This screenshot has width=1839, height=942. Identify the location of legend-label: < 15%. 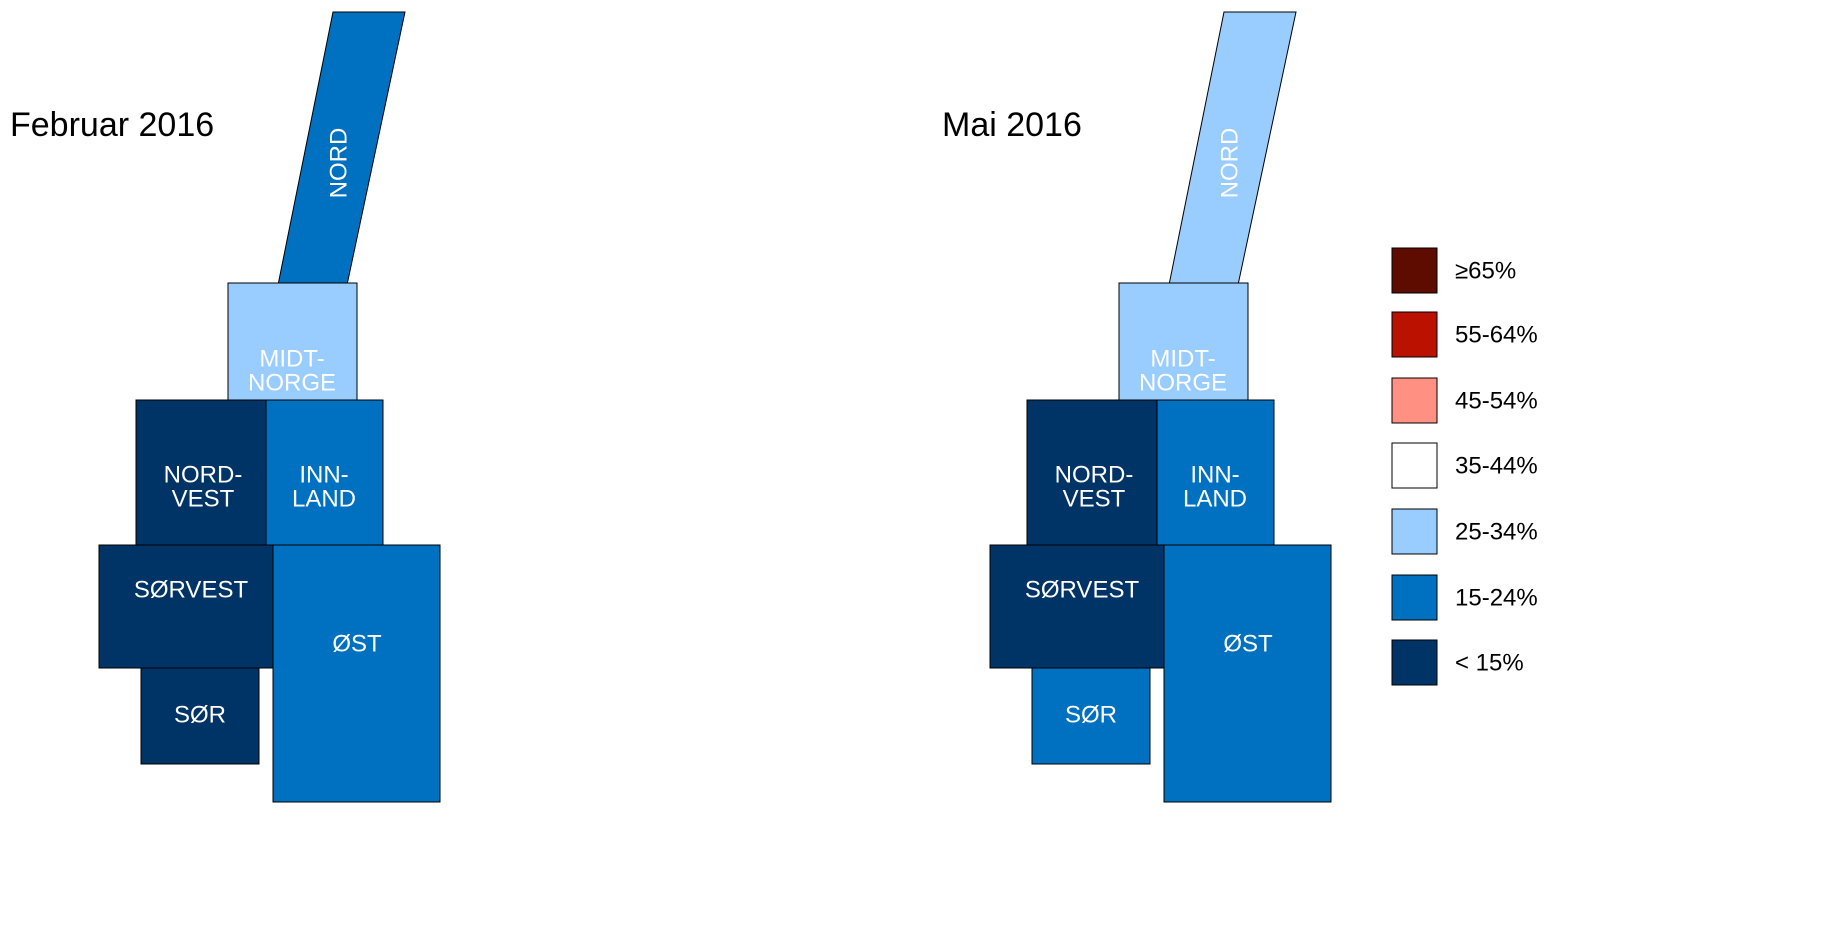
(1489, 662).